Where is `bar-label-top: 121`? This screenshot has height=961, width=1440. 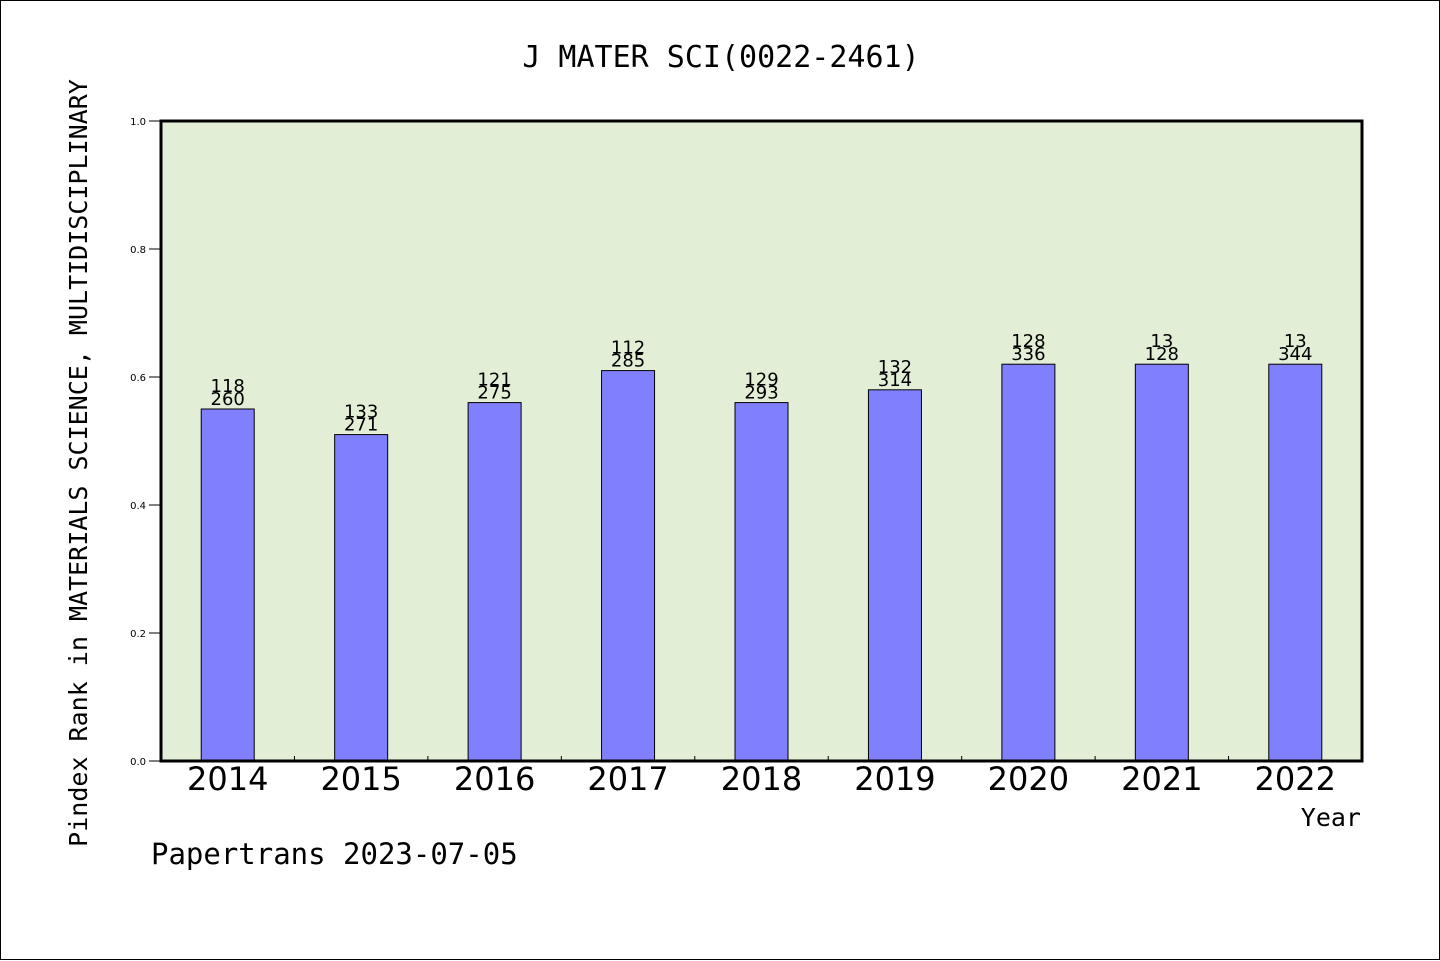 bar-label-top: 121 is located at coordinates (494, 380).